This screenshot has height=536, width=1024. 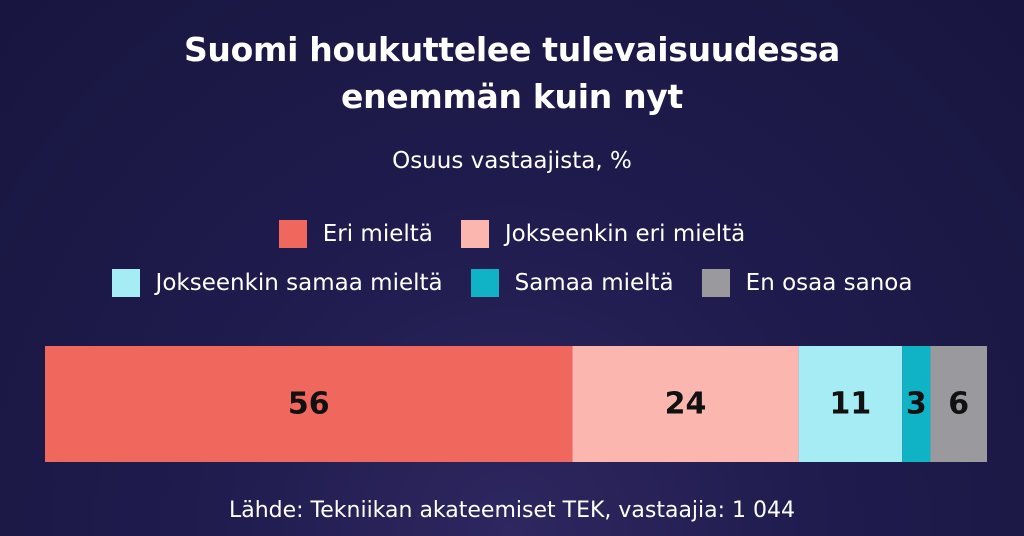 I want to click on bar-segment-samaa-mielta, so click(x=916, y=404).